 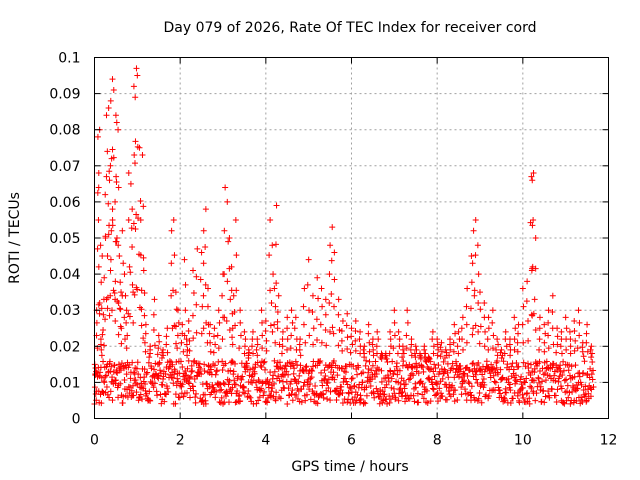 What do you see at coordinates (64, 311) in the screenshot?
I see `y-tick-label: 0.03` at bounding box center [64, 311].